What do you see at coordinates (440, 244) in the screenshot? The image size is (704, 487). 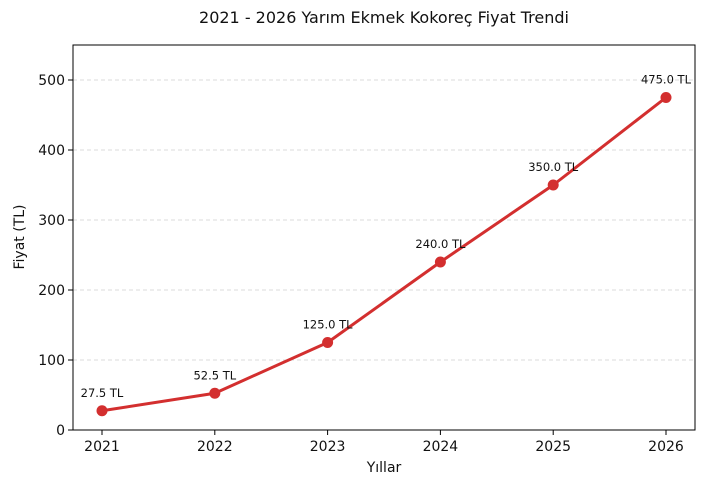 I see `data-label: 240.0 TL` at bounding box center [440, 244].